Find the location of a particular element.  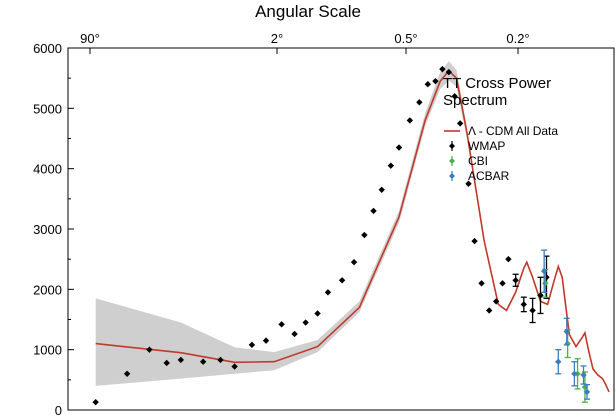

panel-title-line-1: TT Cross Power is located at coordinates (497, 83).